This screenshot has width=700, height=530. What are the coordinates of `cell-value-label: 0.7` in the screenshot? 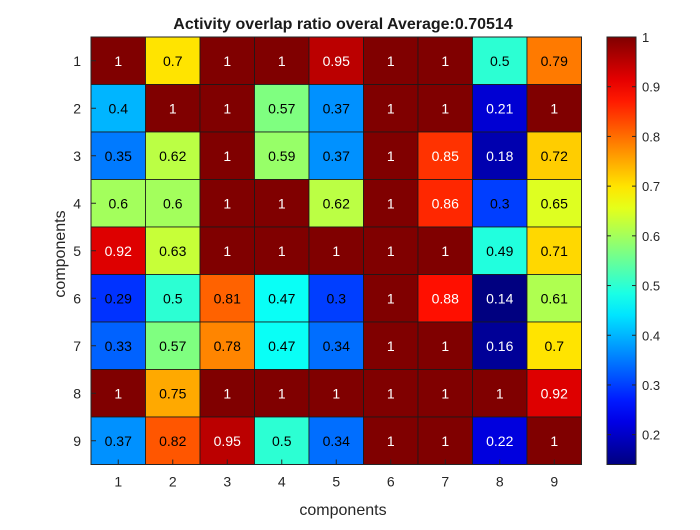 It's located at (555, 346).